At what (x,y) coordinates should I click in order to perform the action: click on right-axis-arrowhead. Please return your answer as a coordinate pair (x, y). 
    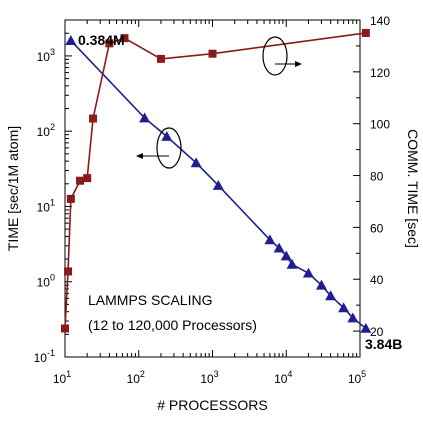
    Looking at the image, I should click on (298, 64).